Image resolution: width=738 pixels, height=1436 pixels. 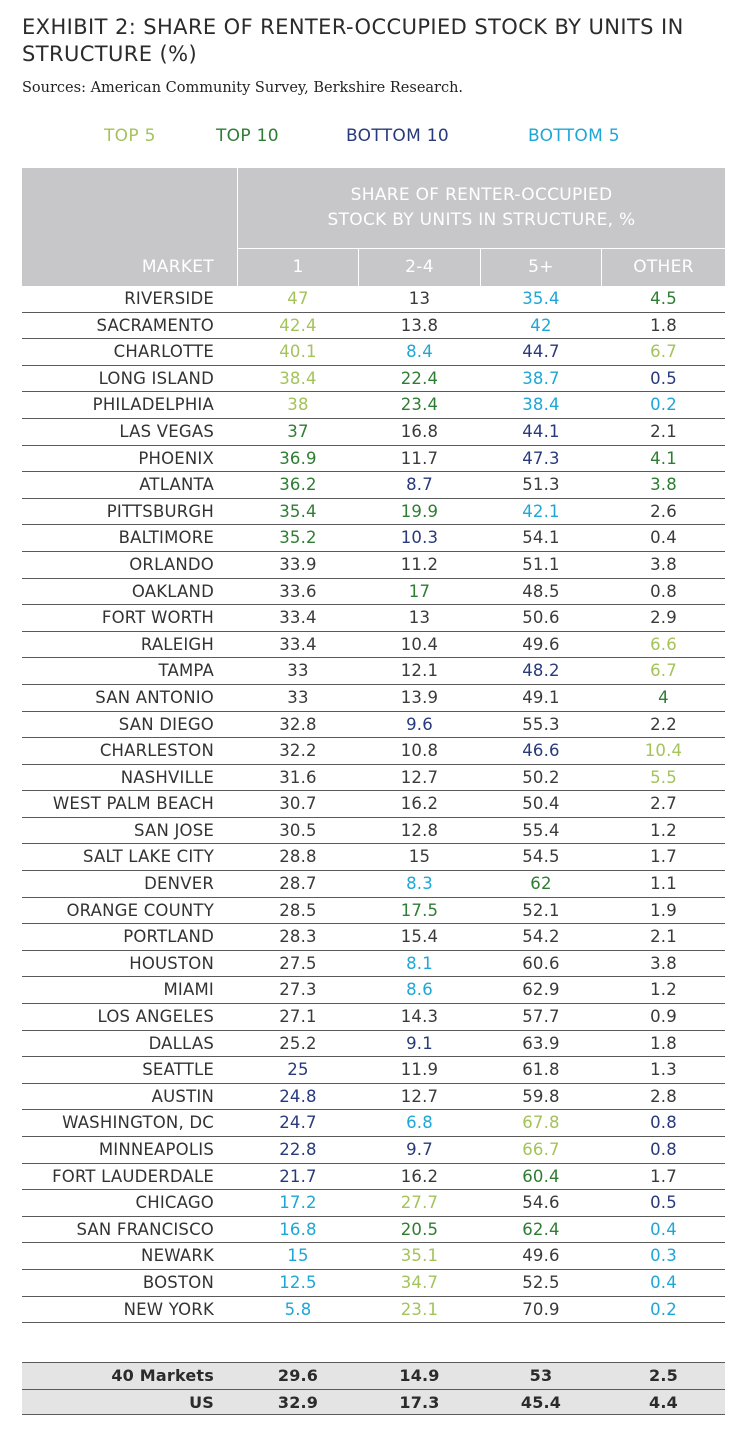 I want to click on value-cell: 28.5, so click(x=298, y=910).